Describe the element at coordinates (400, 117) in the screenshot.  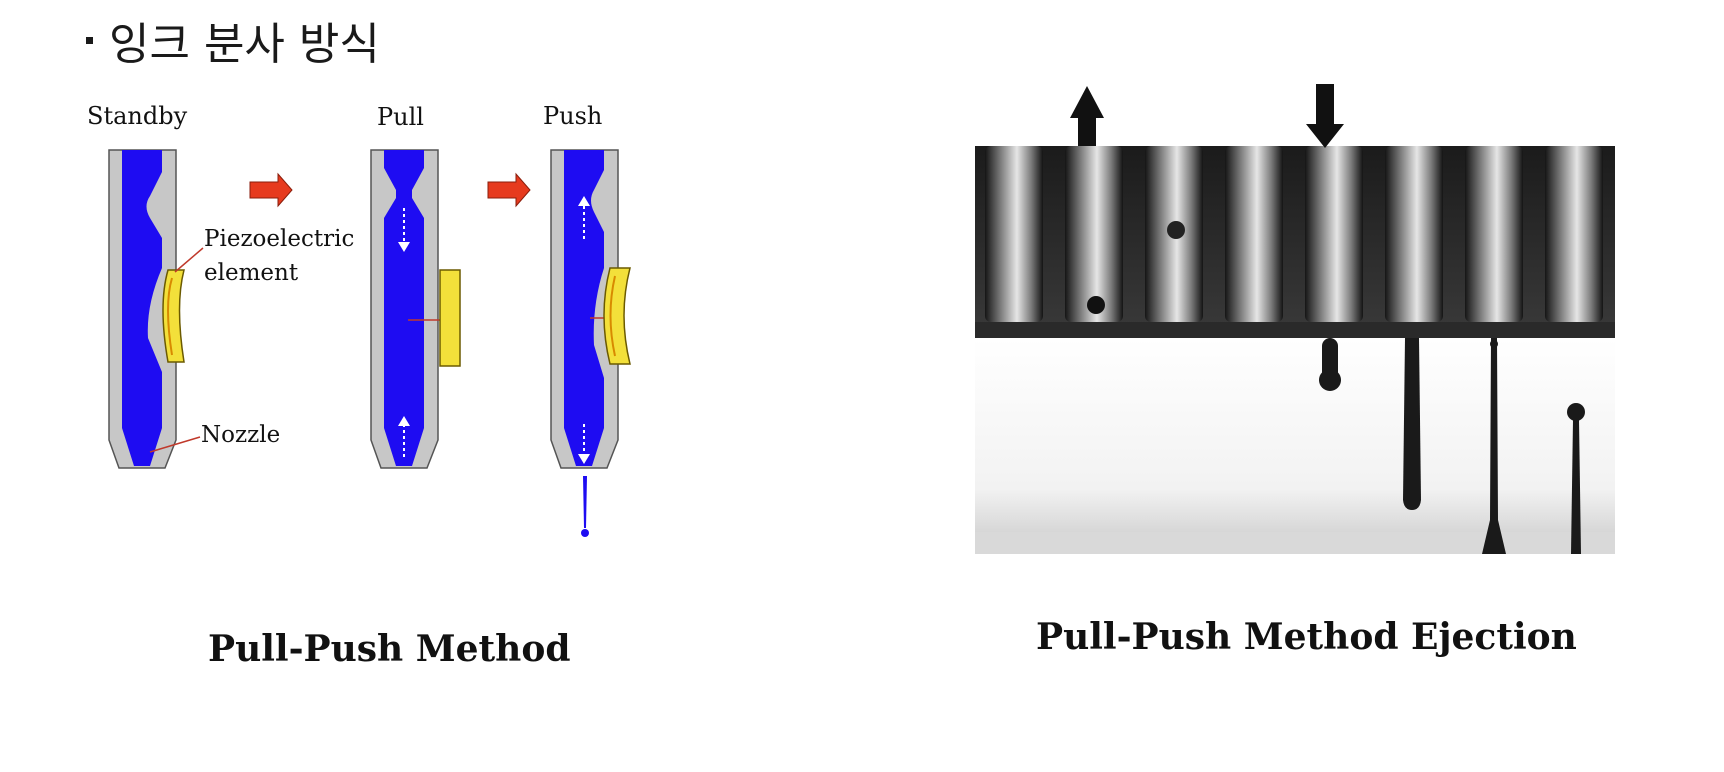
I see `stage-label-pull: Pull` at that location.